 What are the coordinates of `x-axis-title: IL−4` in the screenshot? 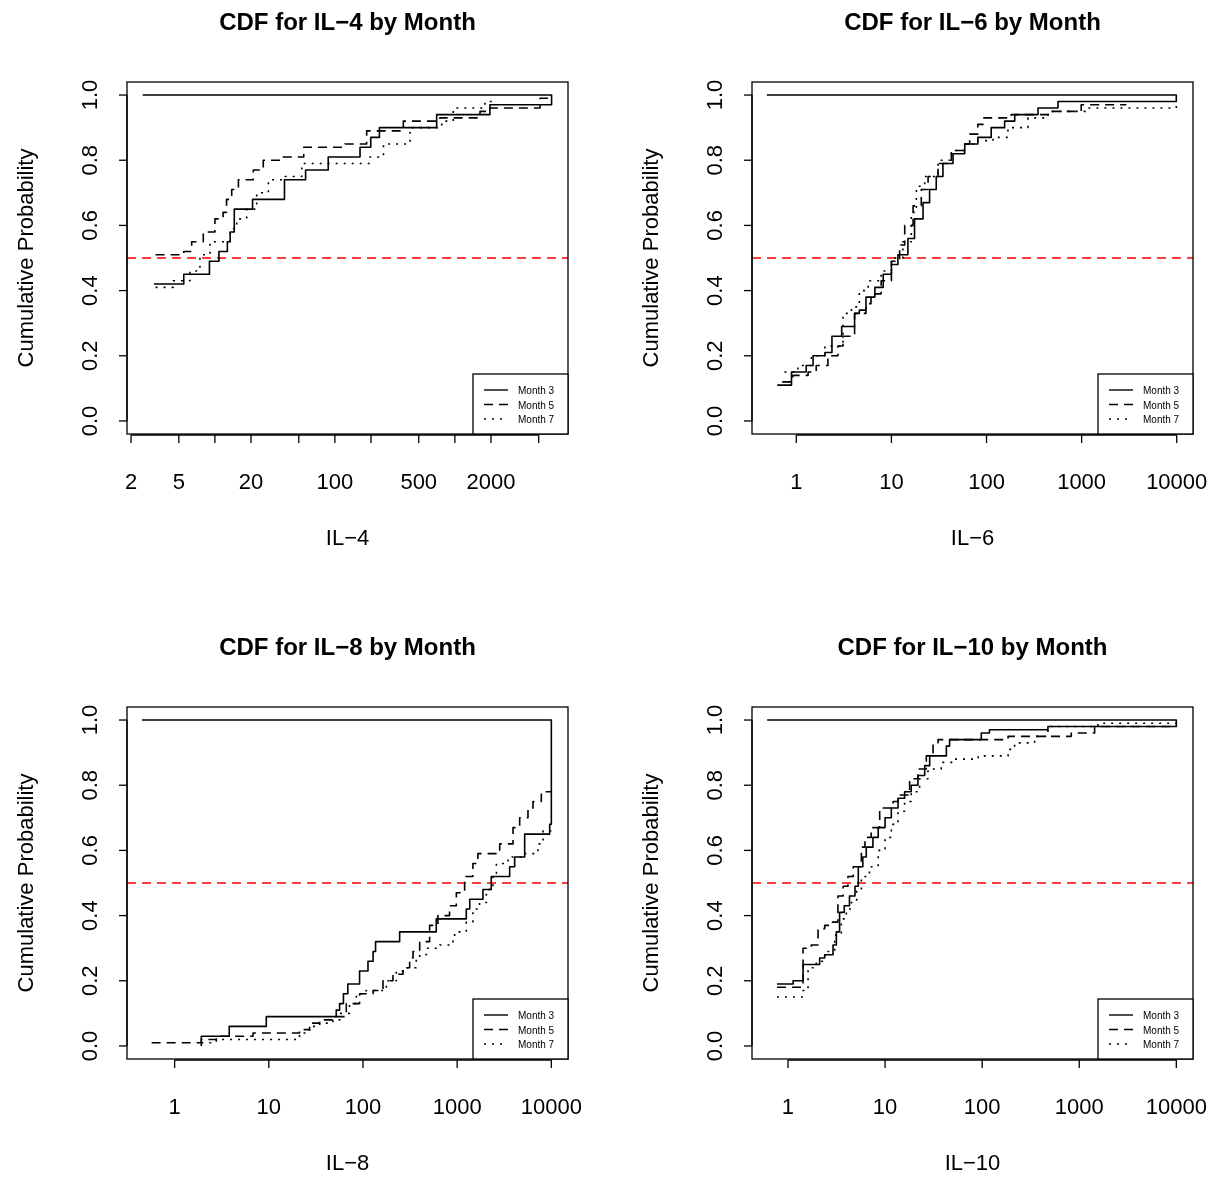 It's located at (347, 537).